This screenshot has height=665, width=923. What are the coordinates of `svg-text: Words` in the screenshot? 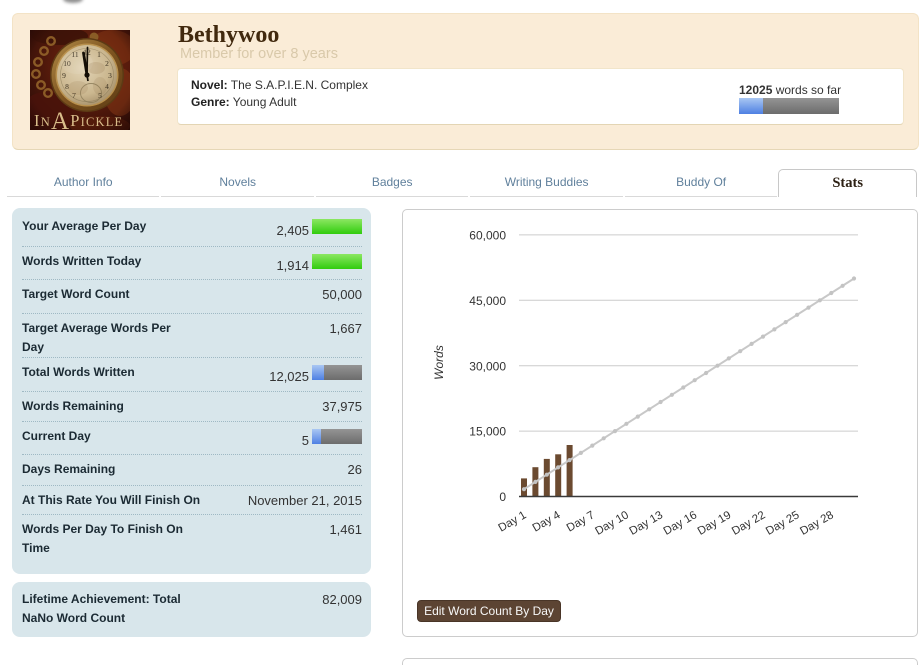 It's located at (439, 362).